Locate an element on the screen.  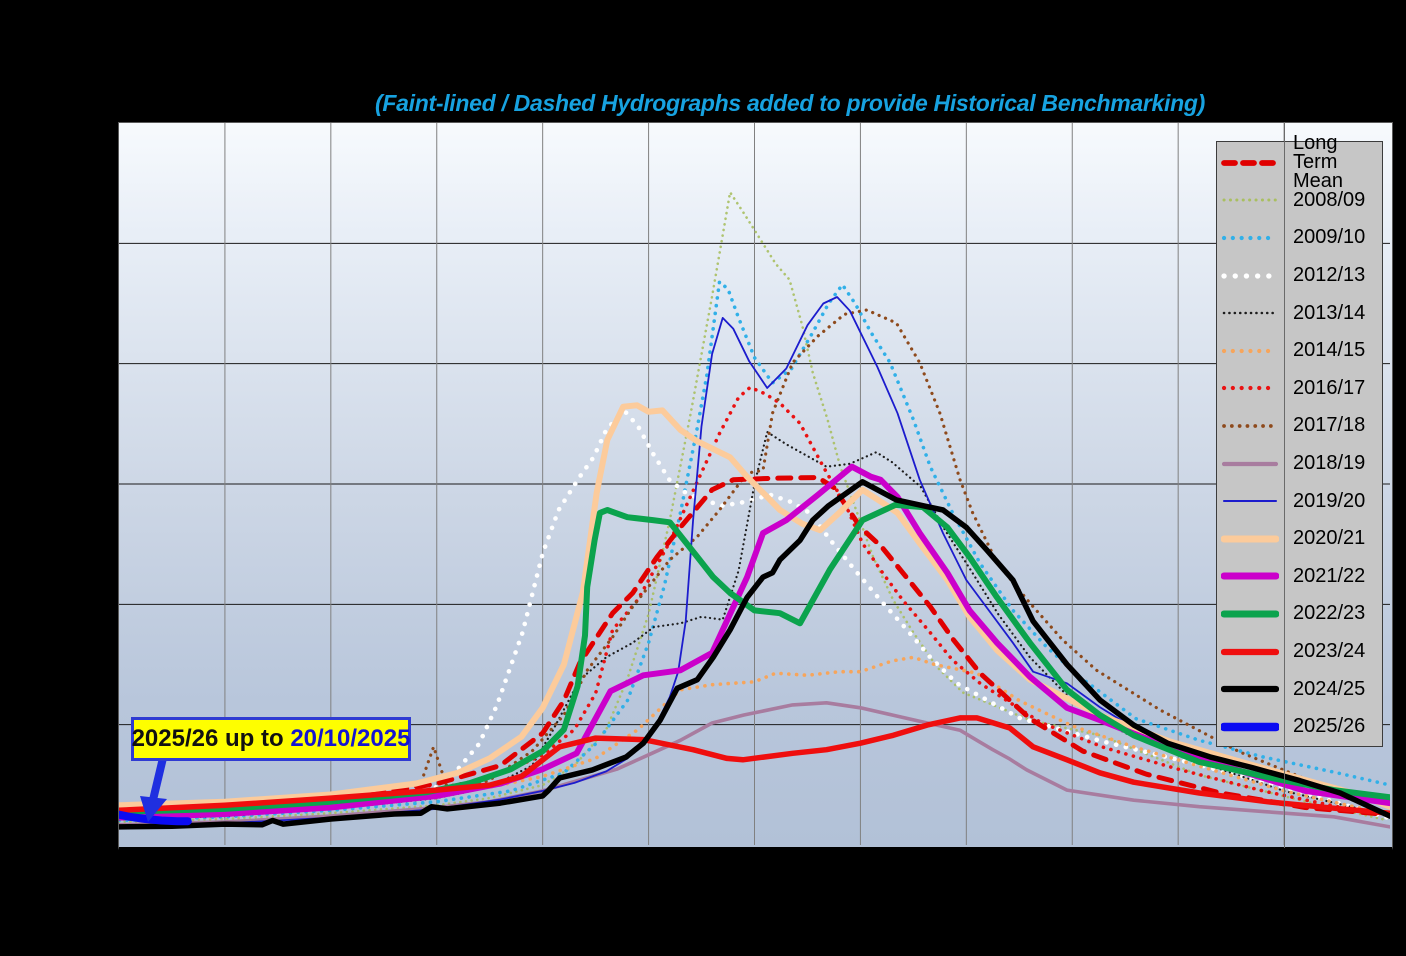
legend-label-s2008_09: 2008/09 is located at coordinates (1329, 199).